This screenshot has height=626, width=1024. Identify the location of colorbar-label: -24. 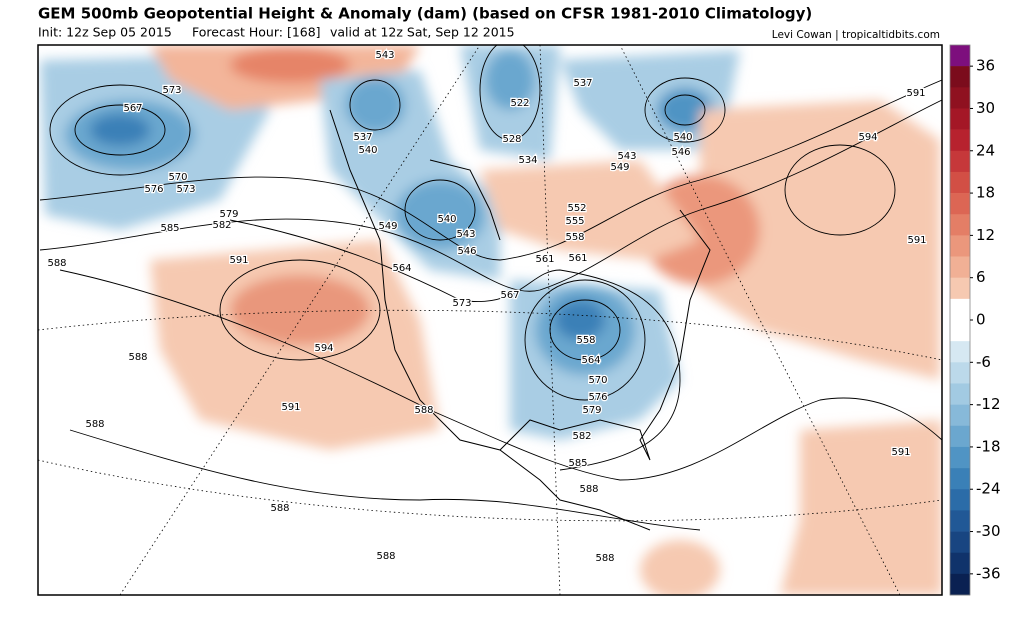
(988, 489).